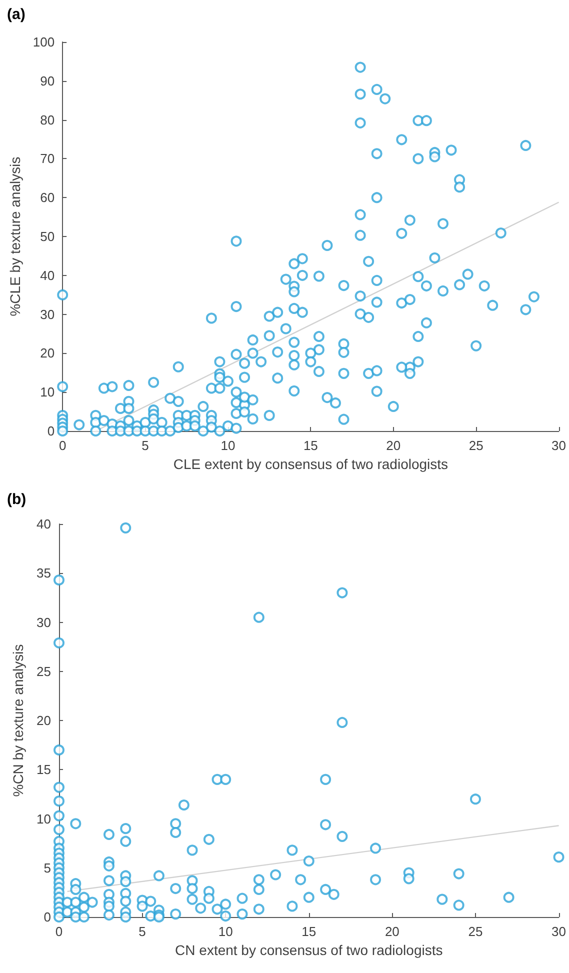 The width and height of the screenshot is (569, 973). I want to click on x-axis-title: CLE extent by consensus of two radiologists, so click(310, 464).